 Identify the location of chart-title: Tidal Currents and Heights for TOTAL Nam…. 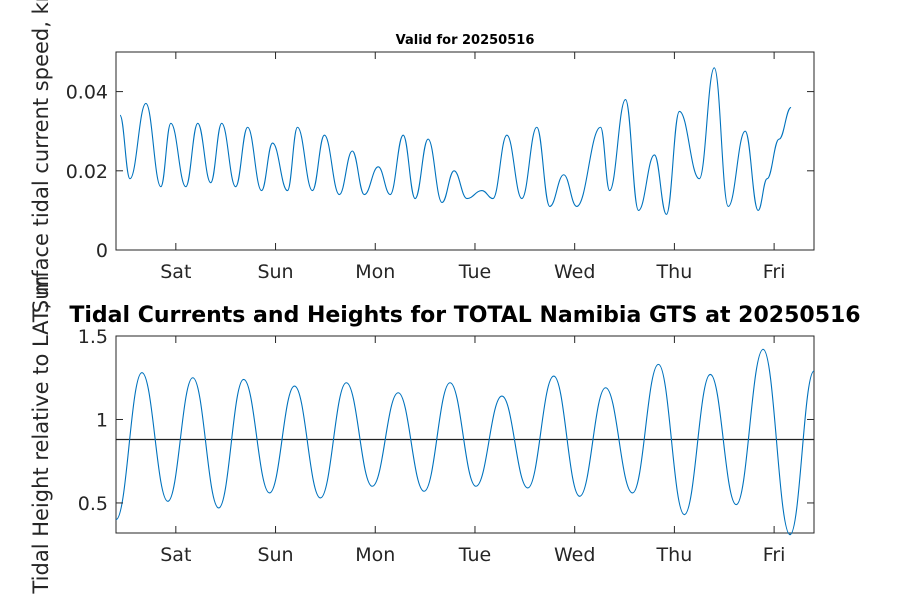
(464, 315).